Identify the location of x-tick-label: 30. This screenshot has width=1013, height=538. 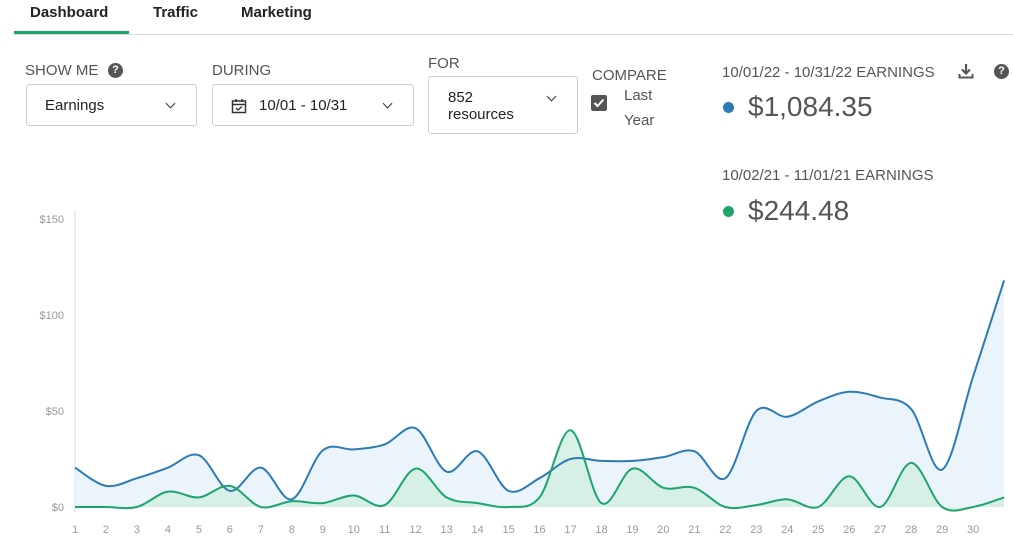
(973, 530).